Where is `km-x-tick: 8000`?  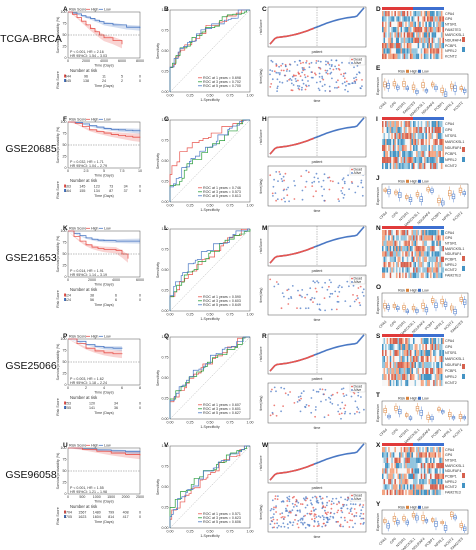 km-x-tick: 8000 is located at coordinates (140, 61).